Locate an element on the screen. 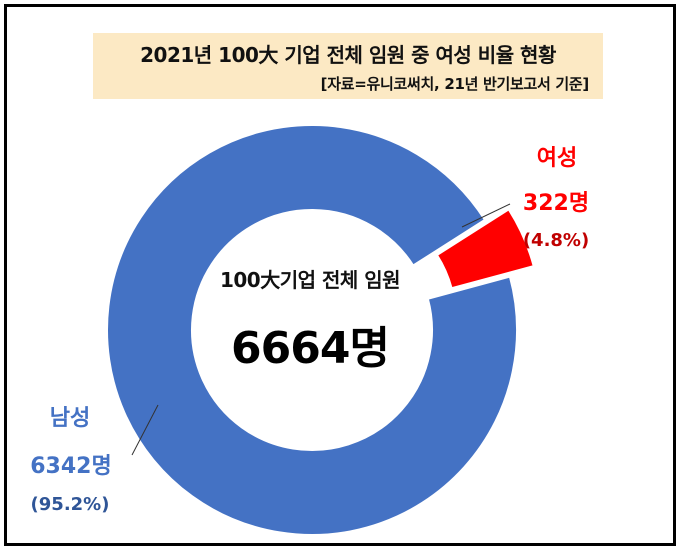  center-label: 100大기업 전체 임원 is located at coordinates (310, 280).